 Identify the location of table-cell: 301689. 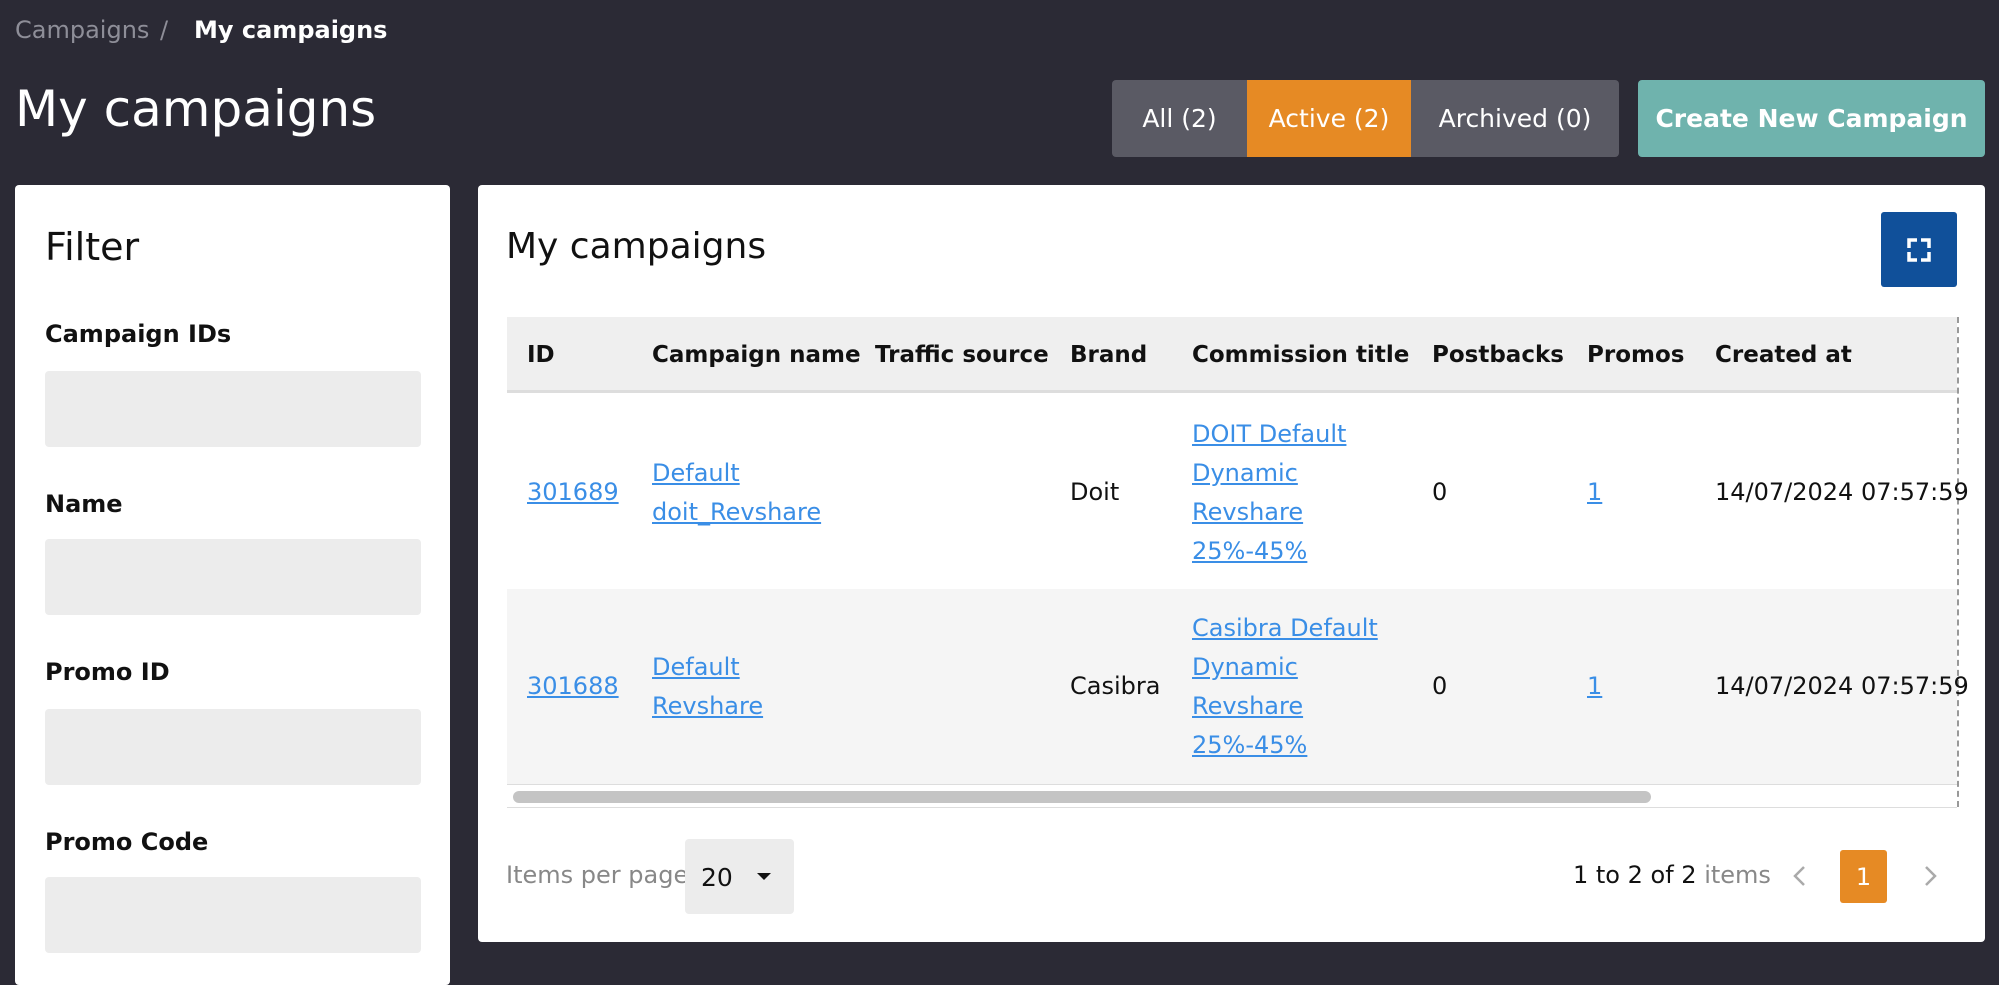
(587, 492).